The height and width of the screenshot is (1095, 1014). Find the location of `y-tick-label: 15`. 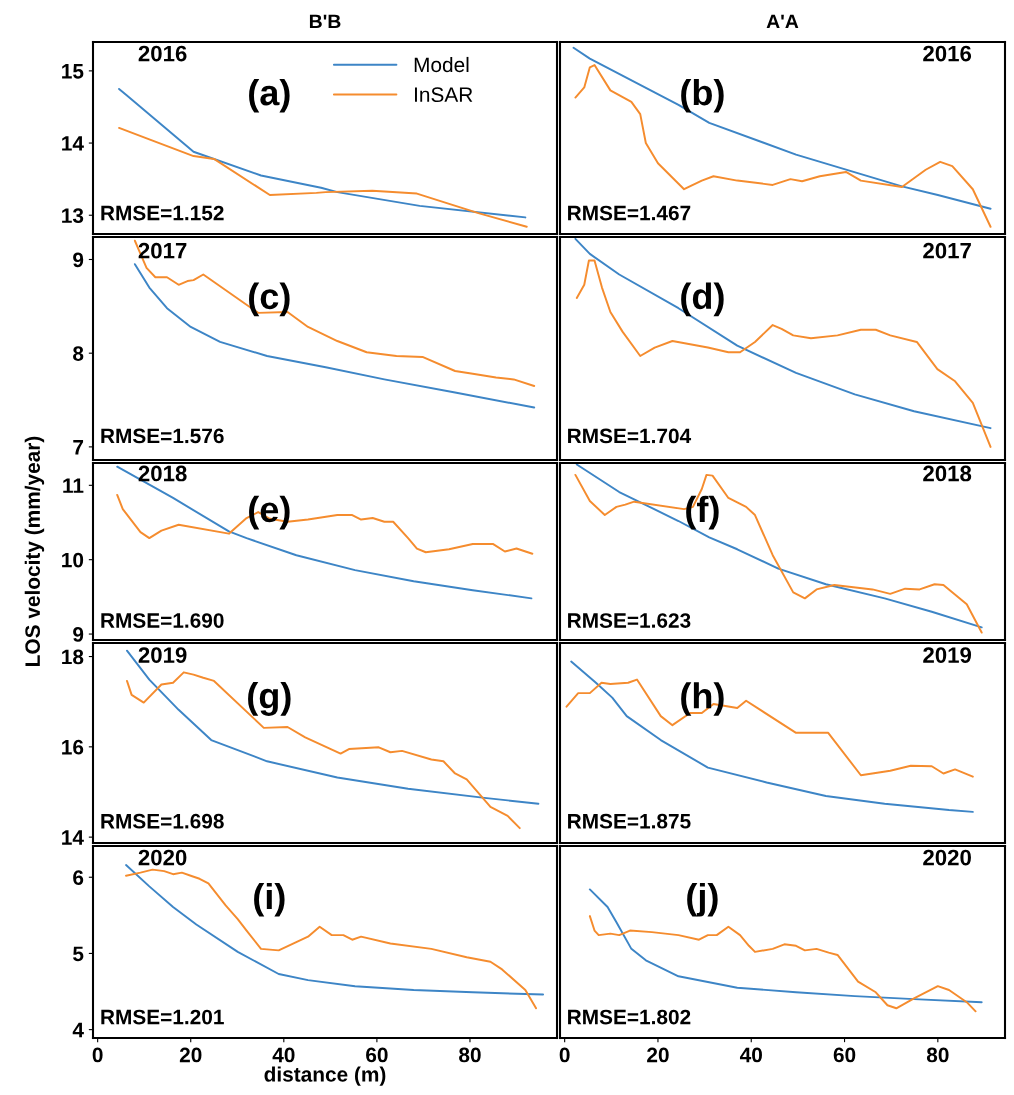

y-tick-label: 15 is located at coordinates (73, 71).